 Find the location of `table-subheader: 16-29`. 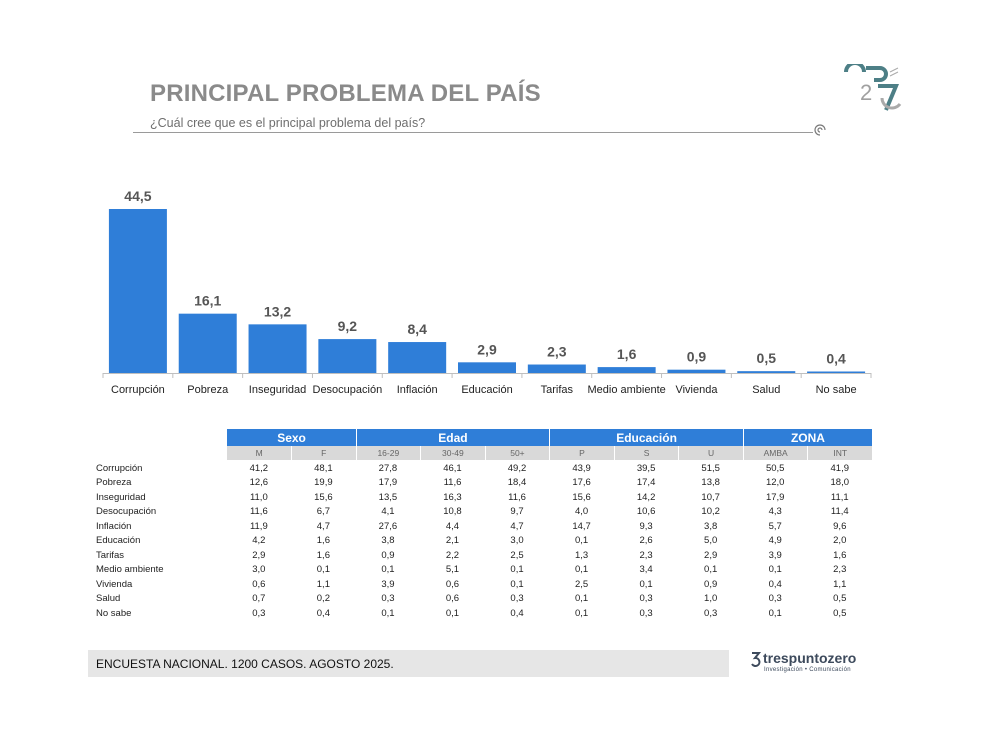

table-subheader: 16-29 is located at coordinates (388, 453).